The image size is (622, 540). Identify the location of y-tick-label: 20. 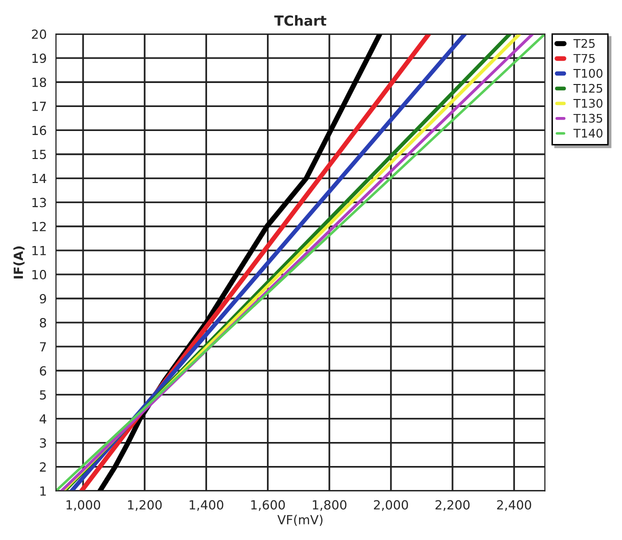
(39, 34).